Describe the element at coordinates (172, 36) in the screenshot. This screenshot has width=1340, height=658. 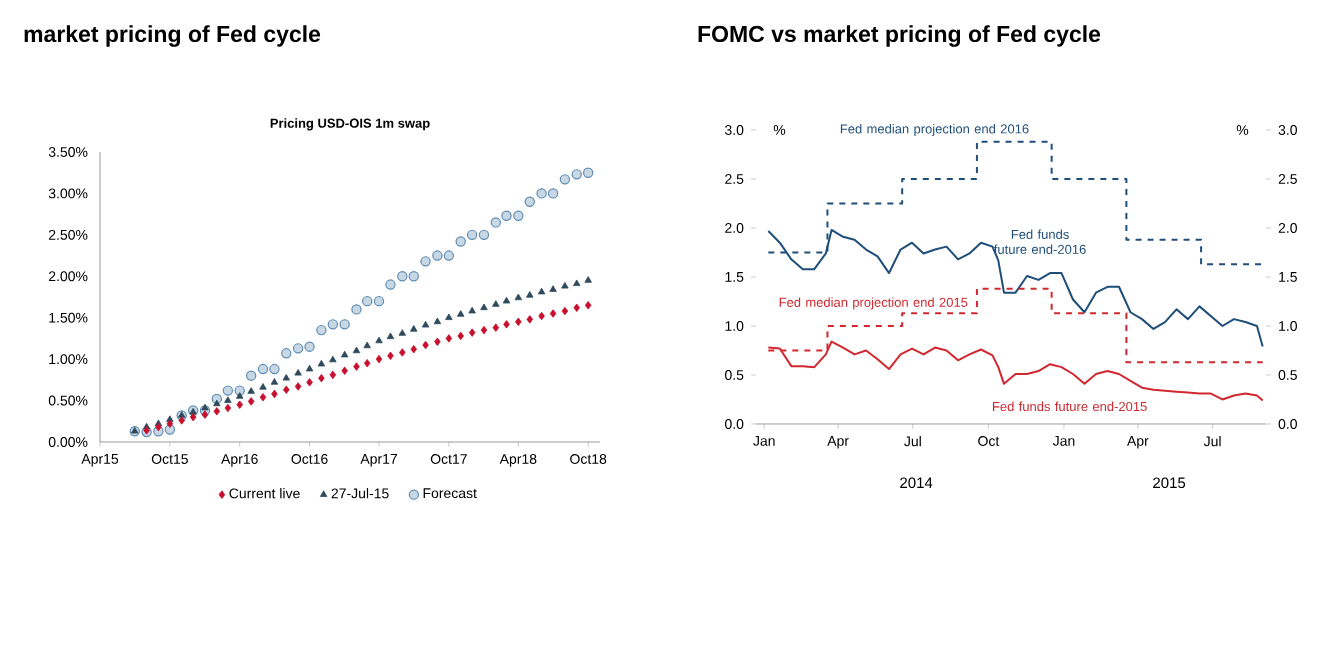
I see `chart-title: market pricing of Fed cycle` at that location.